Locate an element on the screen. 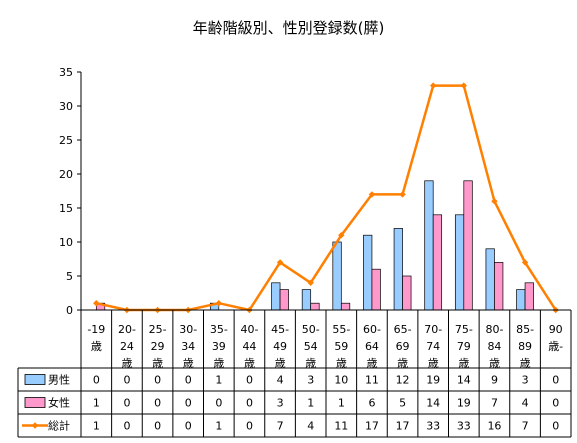 The width and height of the screenshot is (577, 443). table-value: 12 is located at coordinates (403, 380).